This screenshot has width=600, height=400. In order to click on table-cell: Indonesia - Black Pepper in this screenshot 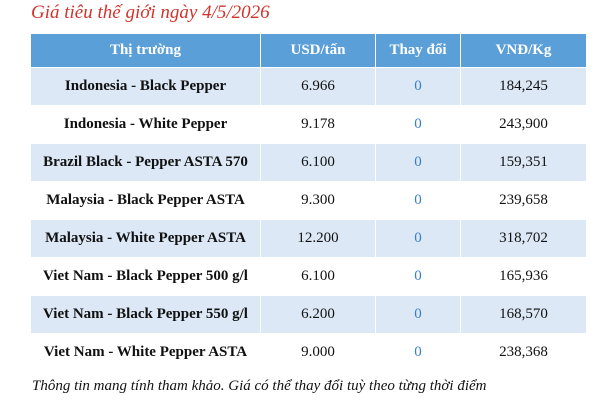, I will do `click(145, 86)`.